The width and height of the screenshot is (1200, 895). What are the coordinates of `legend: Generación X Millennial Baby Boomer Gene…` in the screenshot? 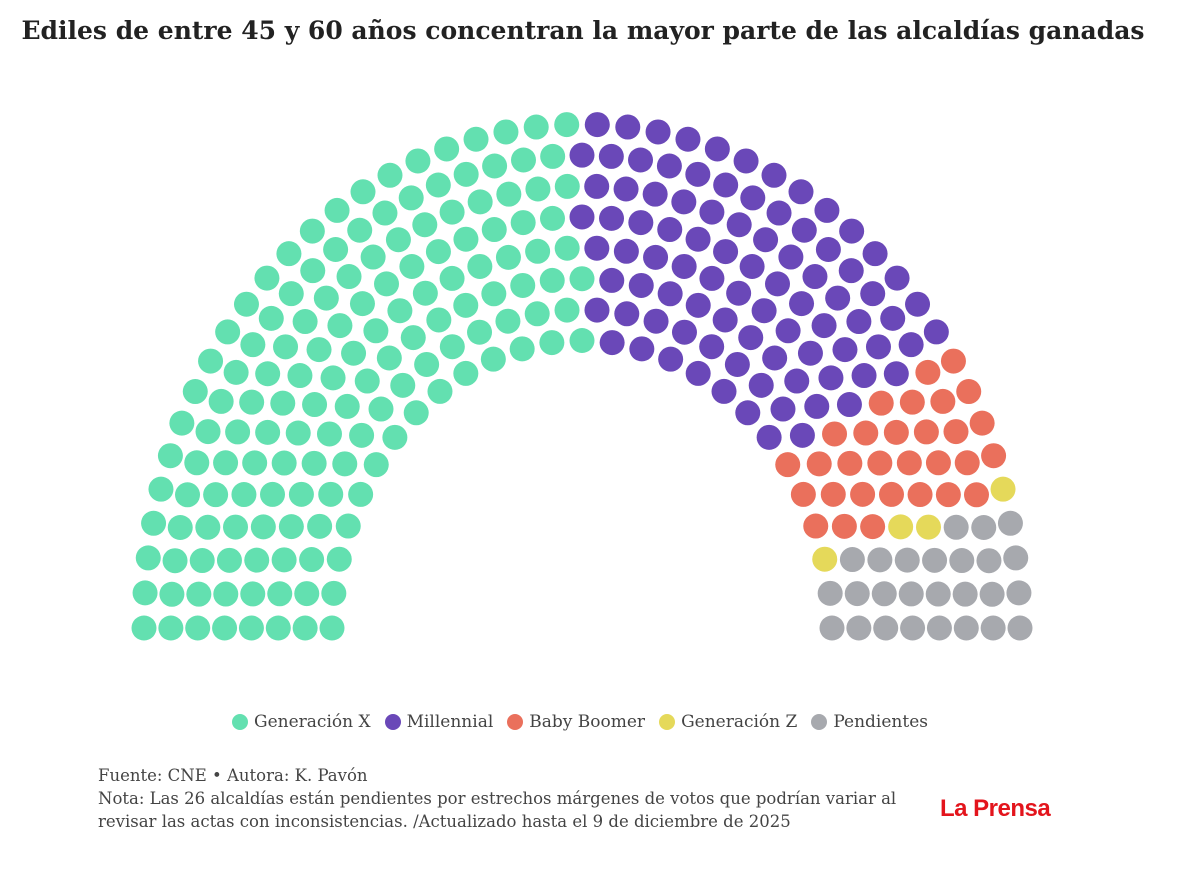 It's located at (580, 722).